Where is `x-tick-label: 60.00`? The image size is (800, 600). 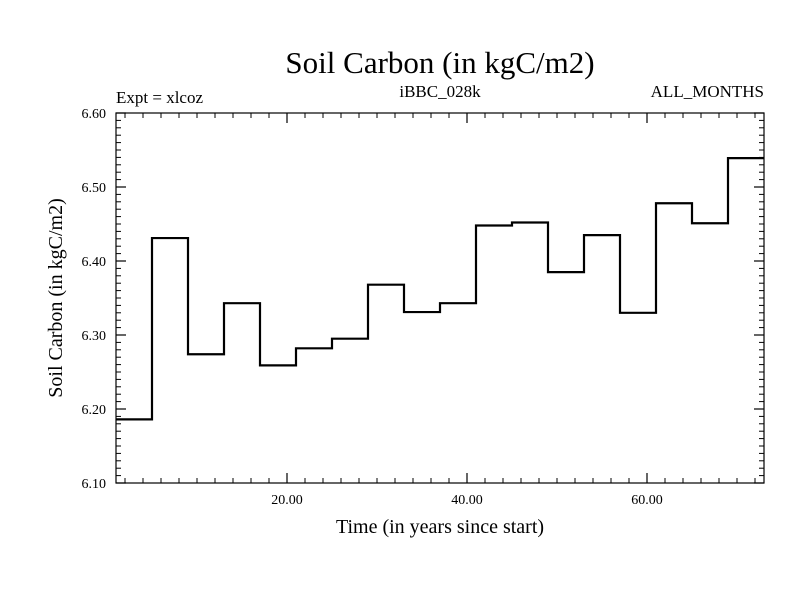
x-tick-label: 60.00 is located at coordinates (647, 500).